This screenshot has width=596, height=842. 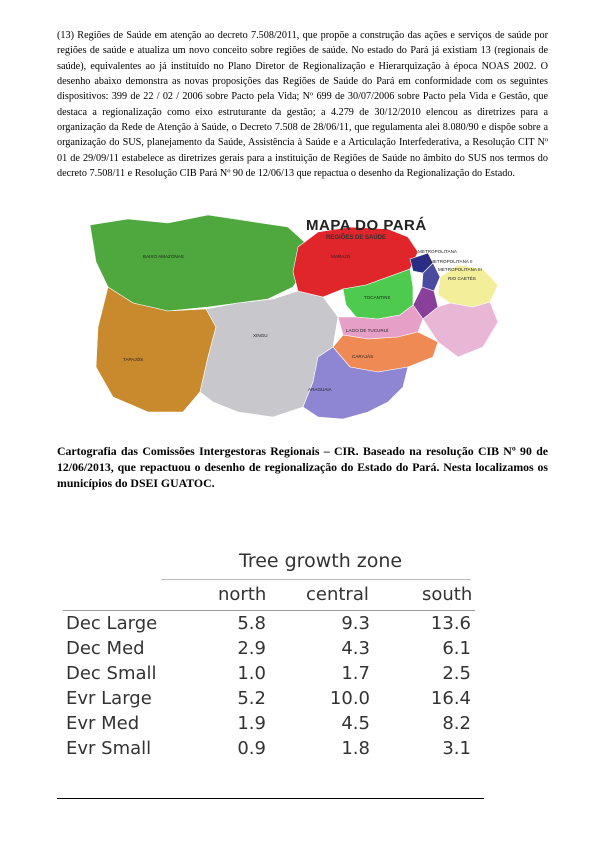 I want to click on table-row: Dec Small 1.0 1.7 2.5, so click(x=269, y=675).